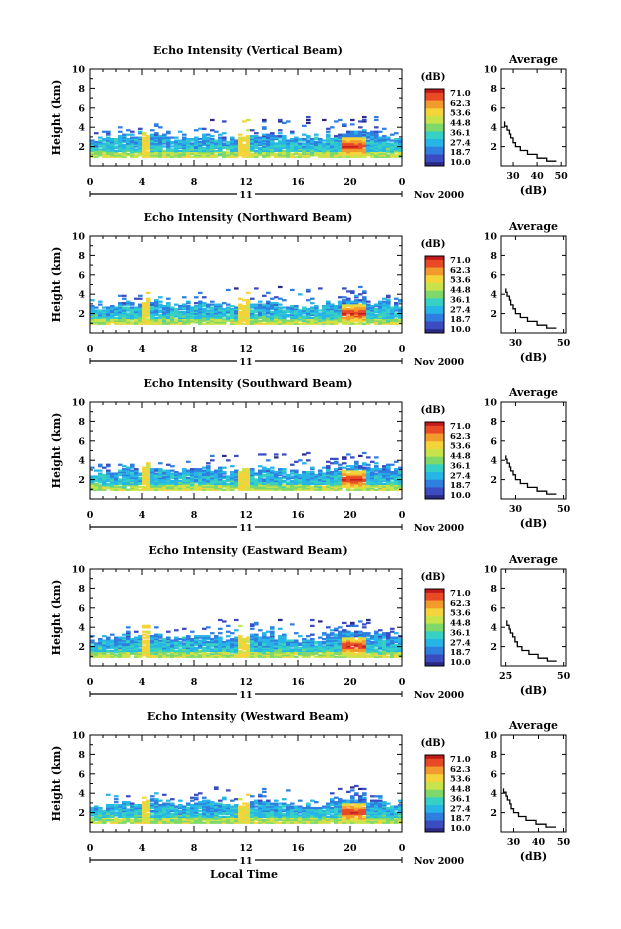 The image size is (621, 929). Describe the element at coordinates (298, 349) in the screenshot. I see `x-tick-label: 16` at that location.